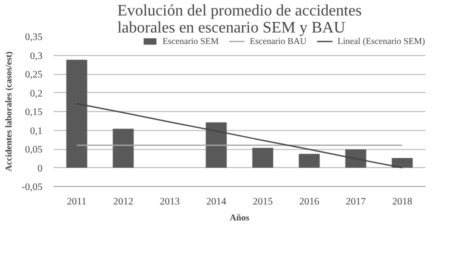 The width and height of the screenshot is (452, 280). I want to click on chart-title: Evolución del promedio de accidentes laborales en escenario SEM y BAU, so click(239, 19).